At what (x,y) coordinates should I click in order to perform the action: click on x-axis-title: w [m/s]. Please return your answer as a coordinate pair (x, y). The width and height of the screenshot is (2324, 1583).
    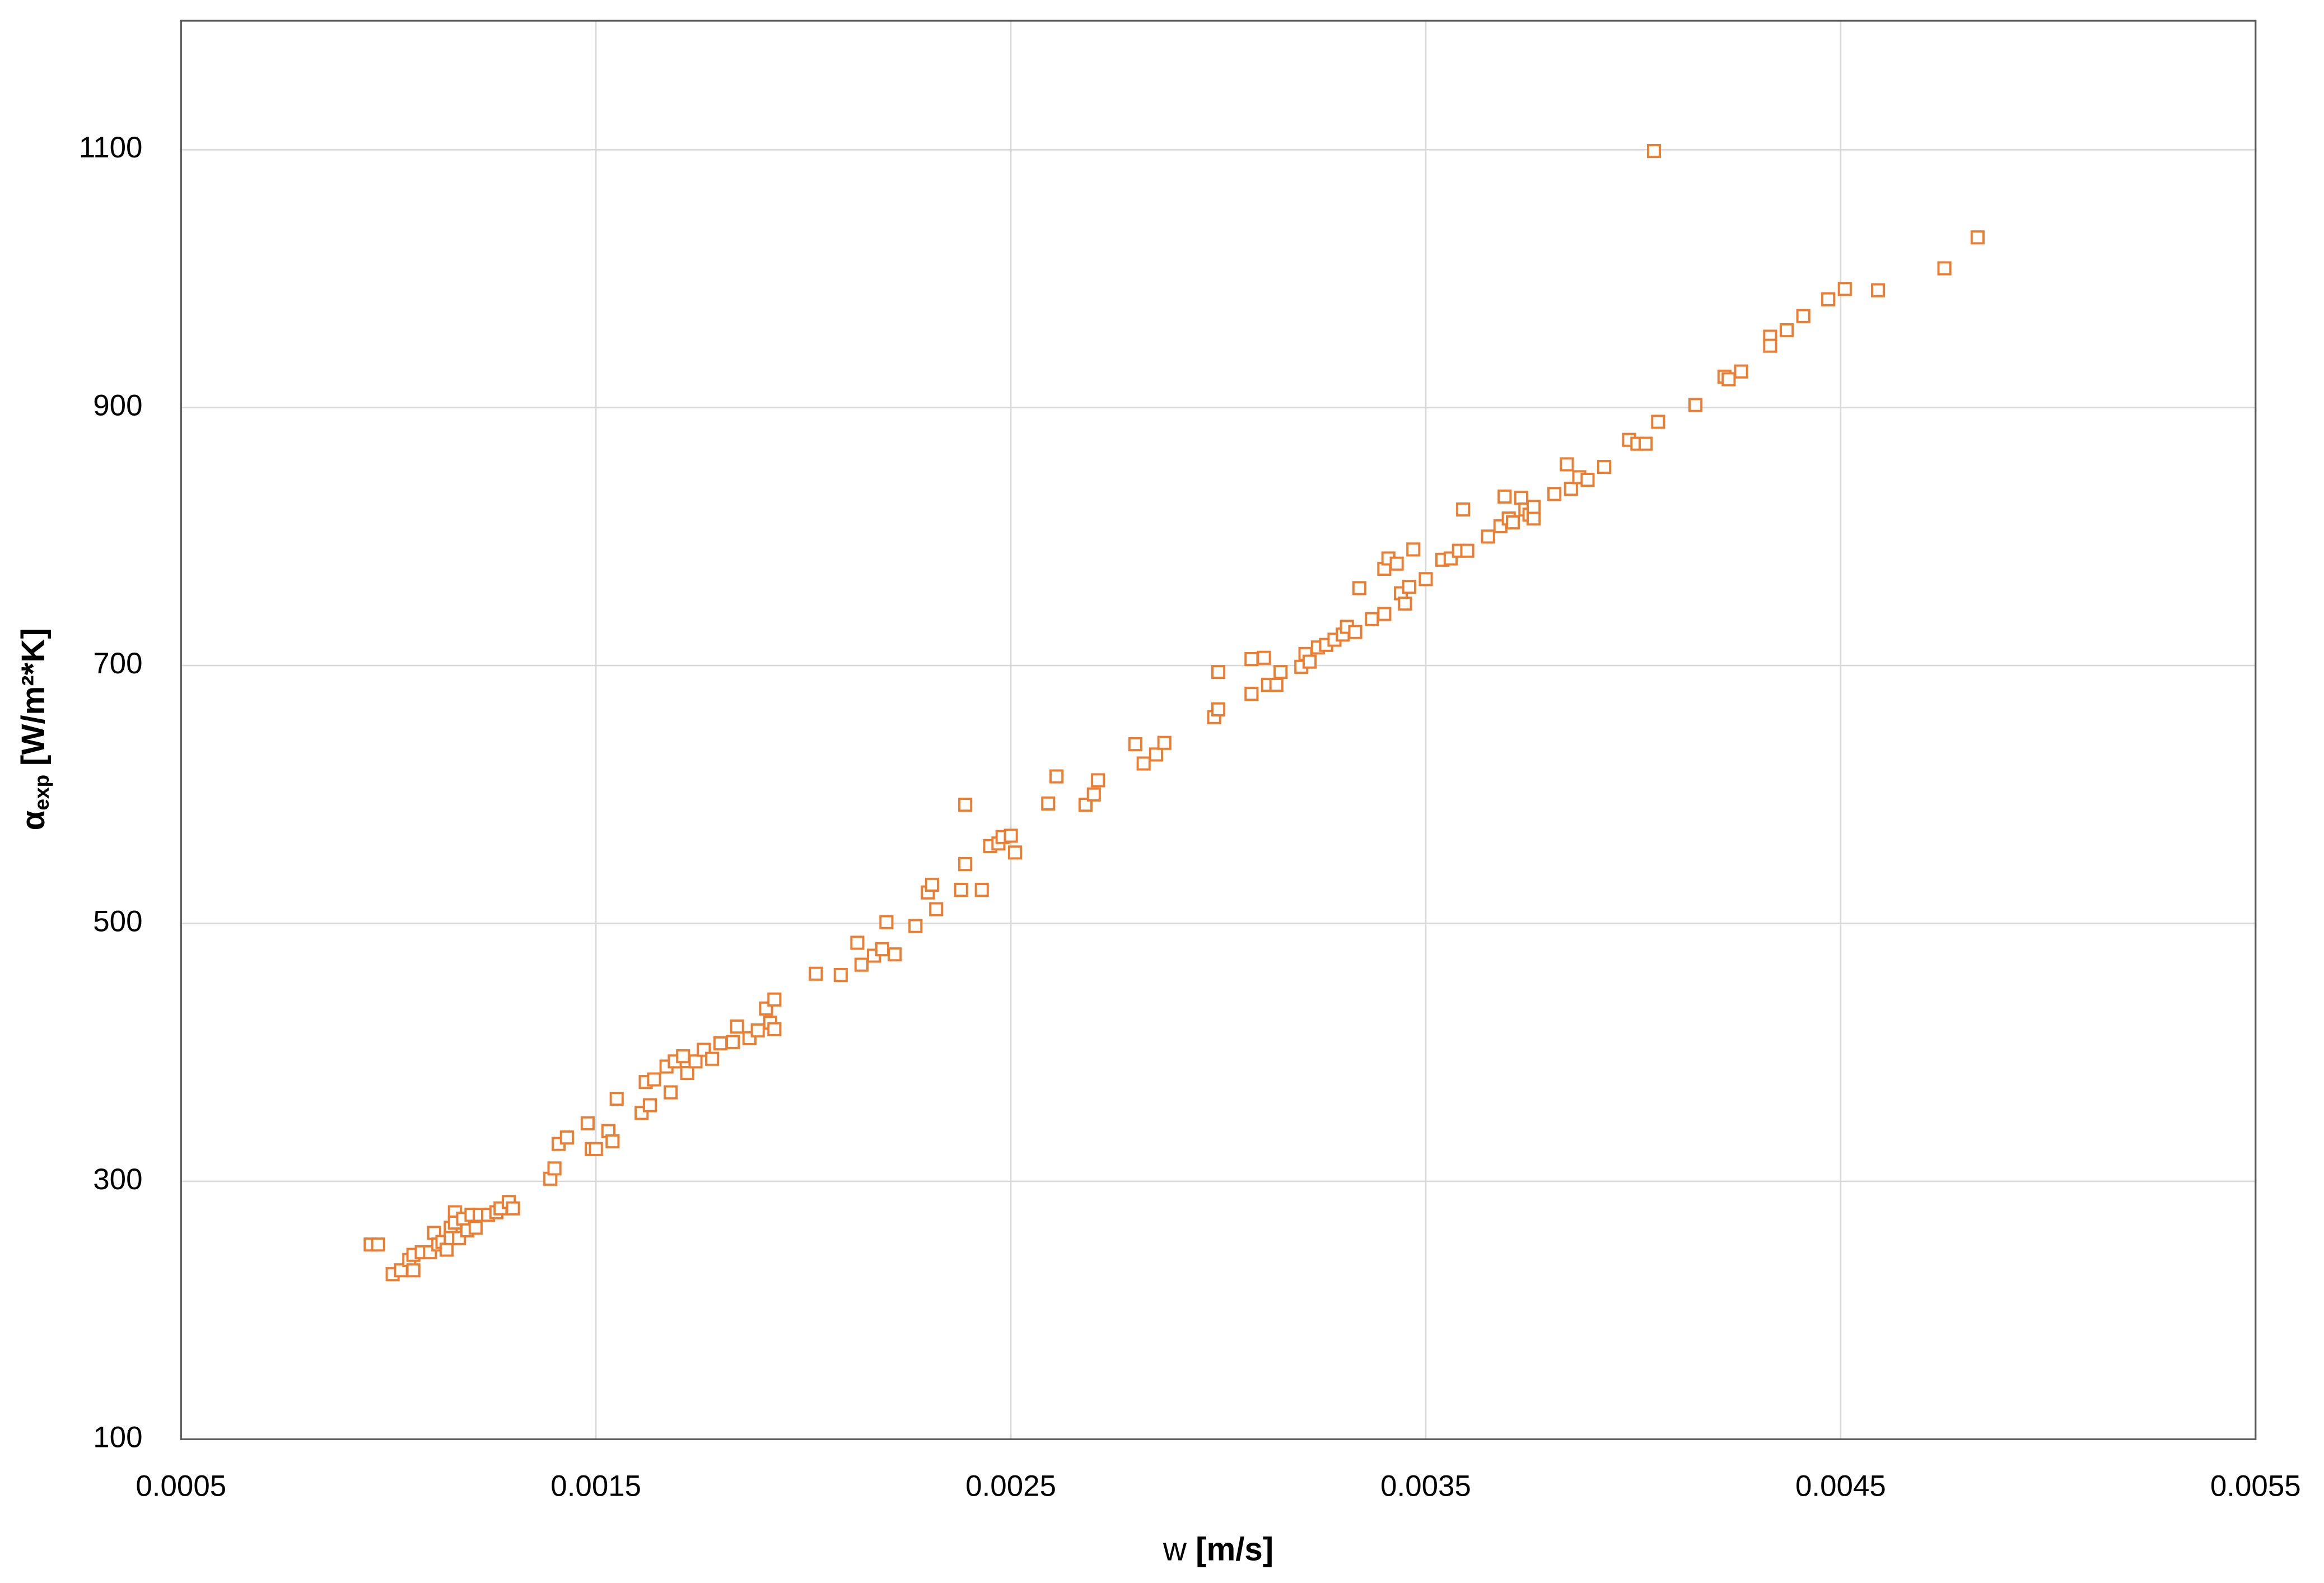
    Looking at the image, I should click on (1218, 1549).